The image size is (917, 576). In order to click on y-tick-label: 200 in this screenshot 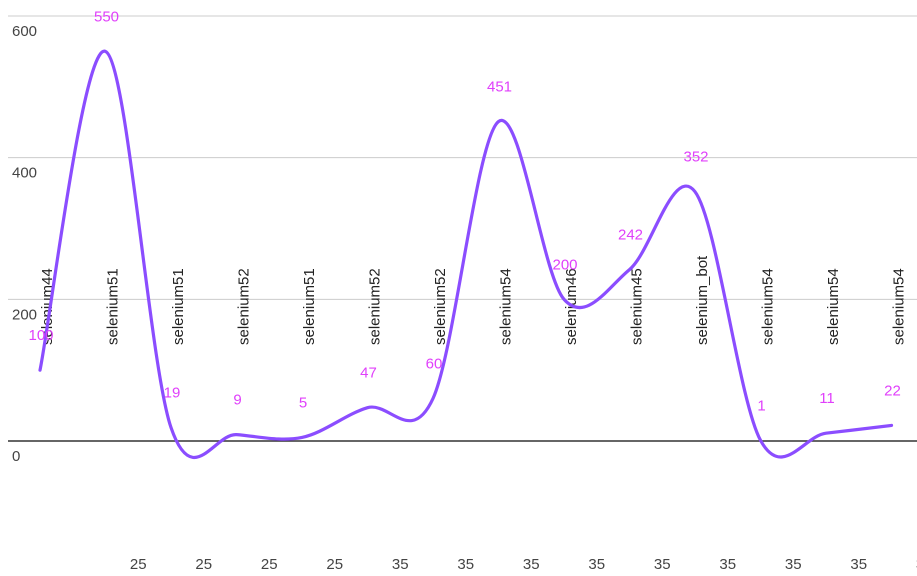, I will do `click(24, 314)`.